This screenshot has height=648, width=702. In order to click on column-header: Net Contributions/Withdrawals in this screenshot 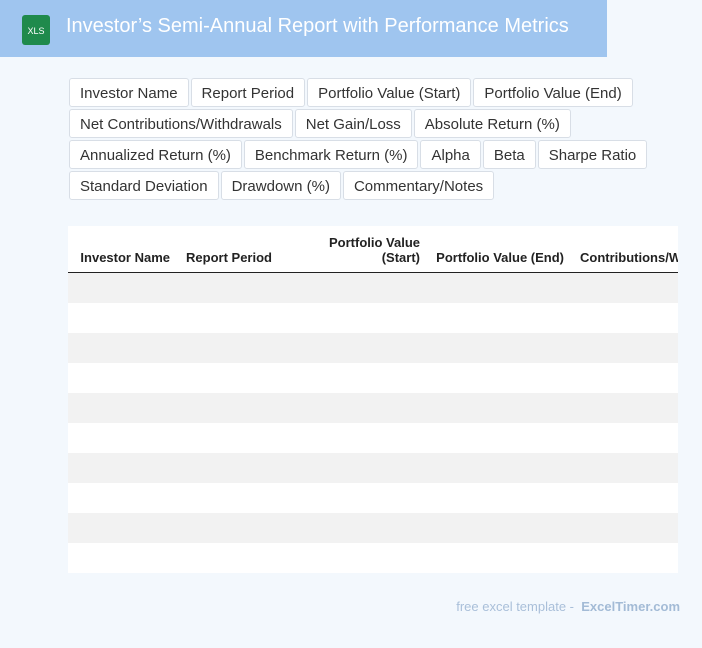, I will do `click(625, 249)`.